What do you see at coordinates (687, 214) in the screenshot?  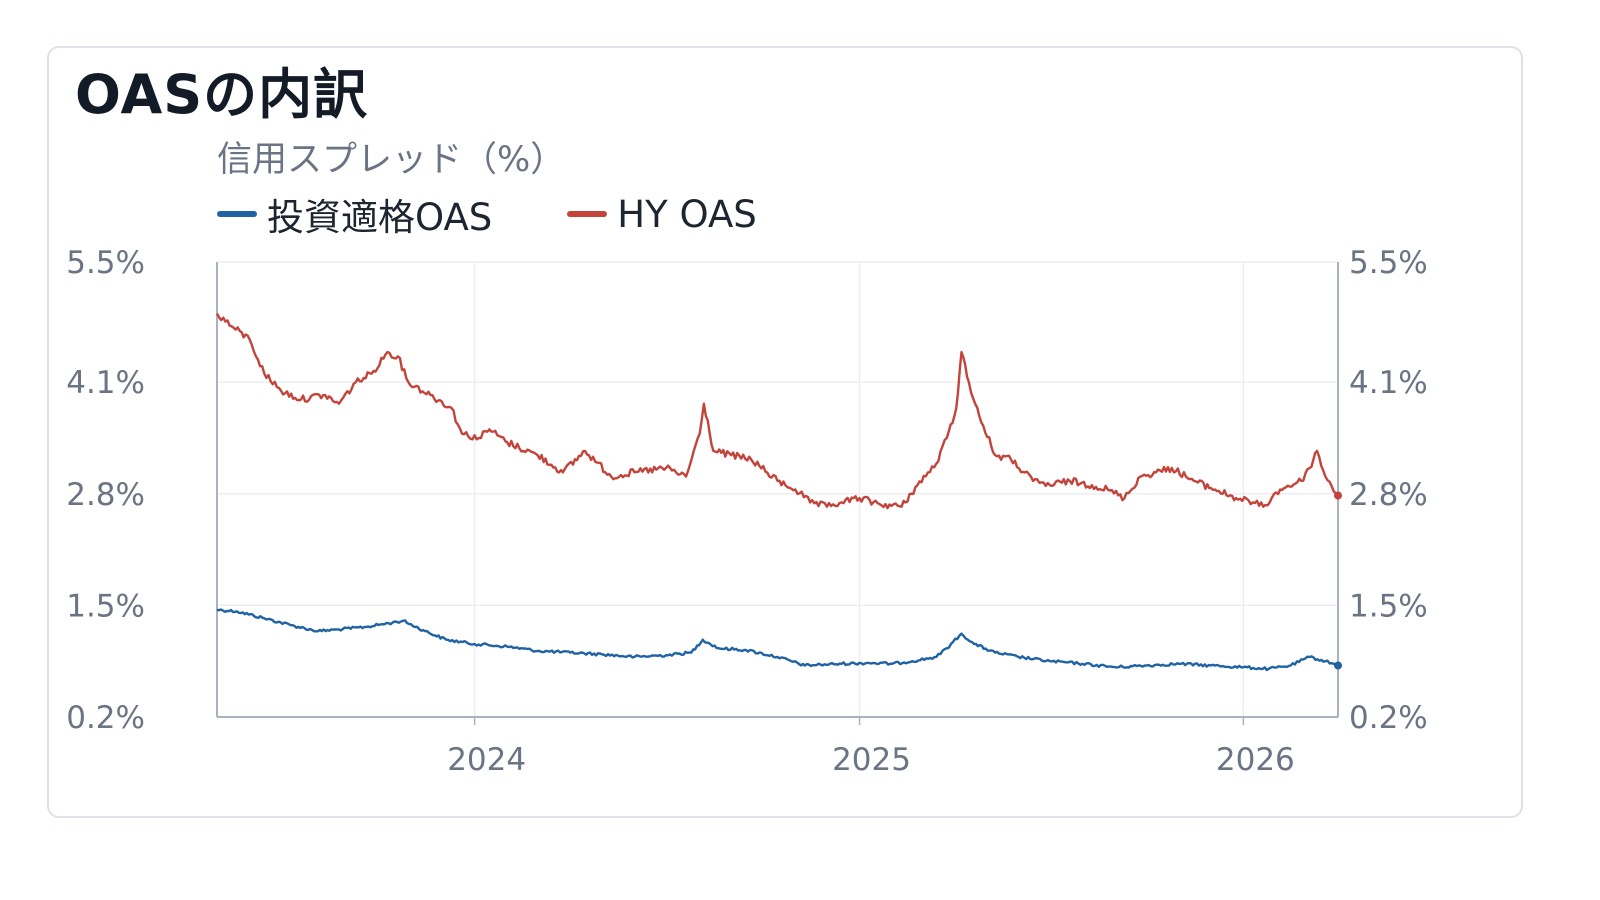 I see `legend-label-hy: HY OAS` at bounding box center [687, 214].